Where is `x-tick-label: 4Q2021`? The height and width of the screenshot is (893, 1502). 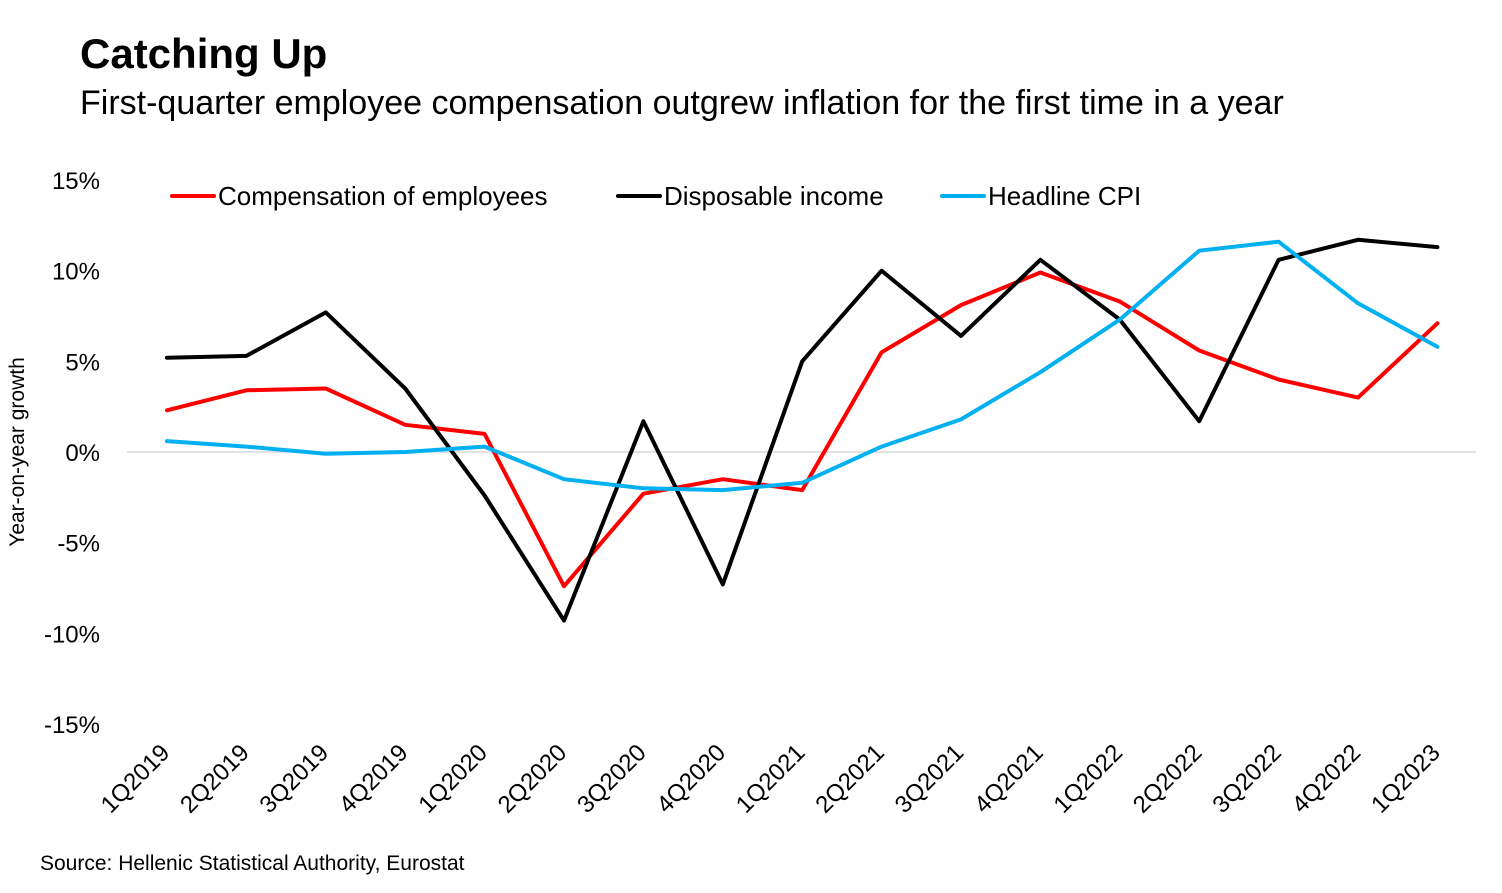 x-tick-label: 4Q2021 is located at coordinates (1008, 778).